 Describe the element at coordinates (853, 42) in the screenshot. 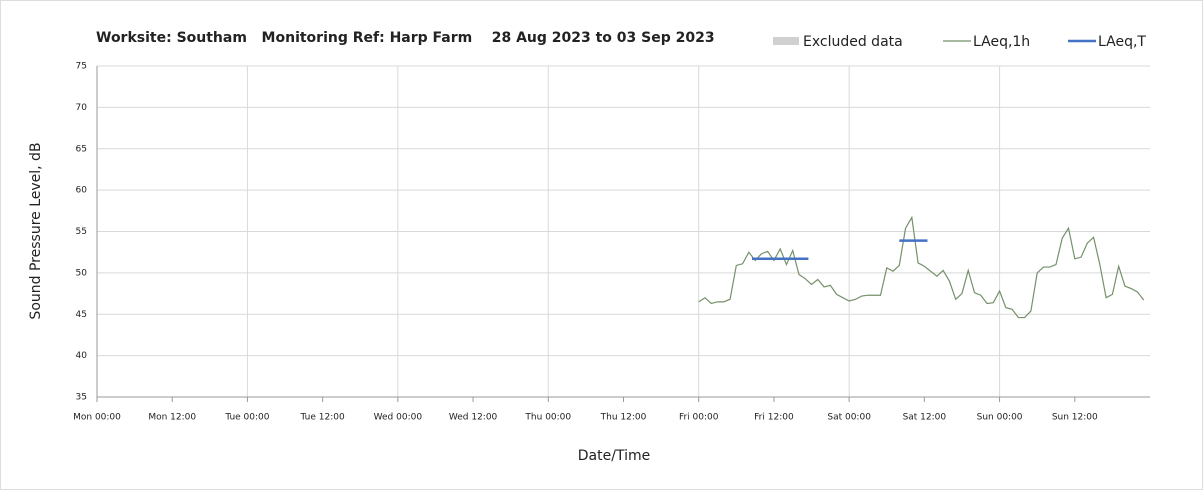

I see `legend-label: Excluded data` at that location.